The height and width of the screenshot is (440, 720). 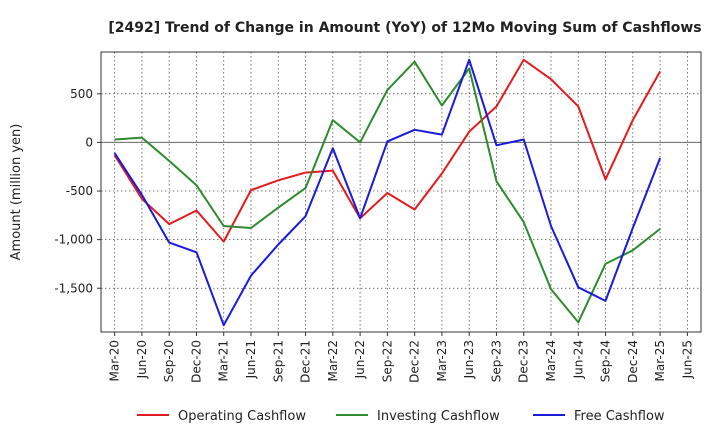 What do you see at coordinates (687, 359) in the screenshot?
I see `x-tick-label: Jun-25` at bounding box center [687, 359].